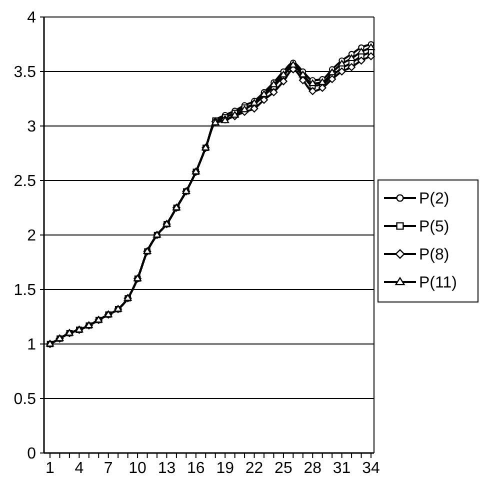 The width and height of the screenshot is (482, 480). Describe the element at coordinates (167, 468) in the screenshot. I see `x-tick-label: 13` at that location.